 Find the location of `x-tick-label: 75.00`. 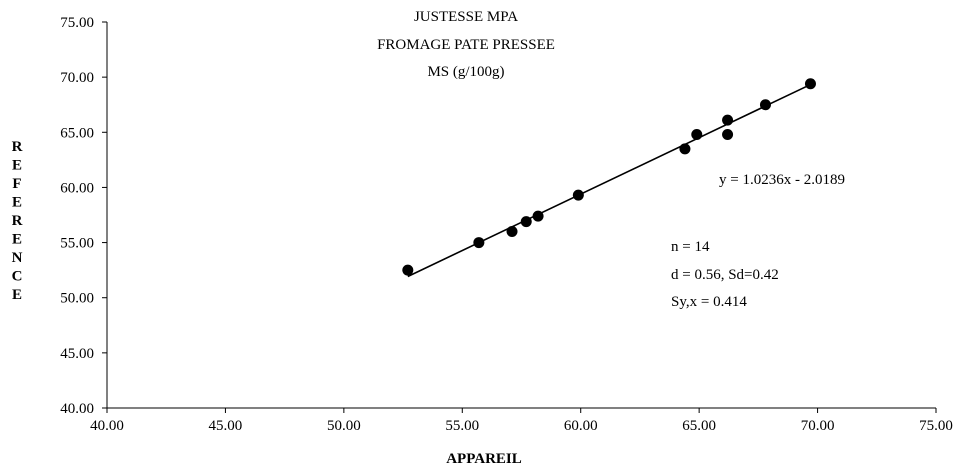

x-tick-label: 75.00 is located at coordinates (936, 426).